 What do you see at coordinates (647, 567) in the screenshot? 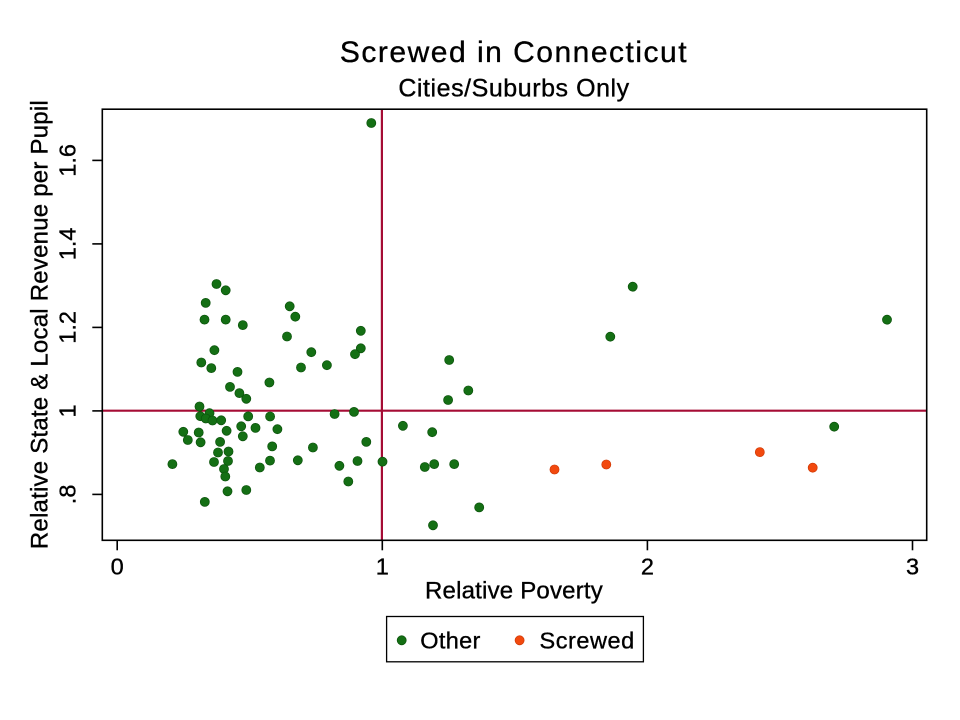
I see `svg-text: 2` at bounding box center [647, 567].